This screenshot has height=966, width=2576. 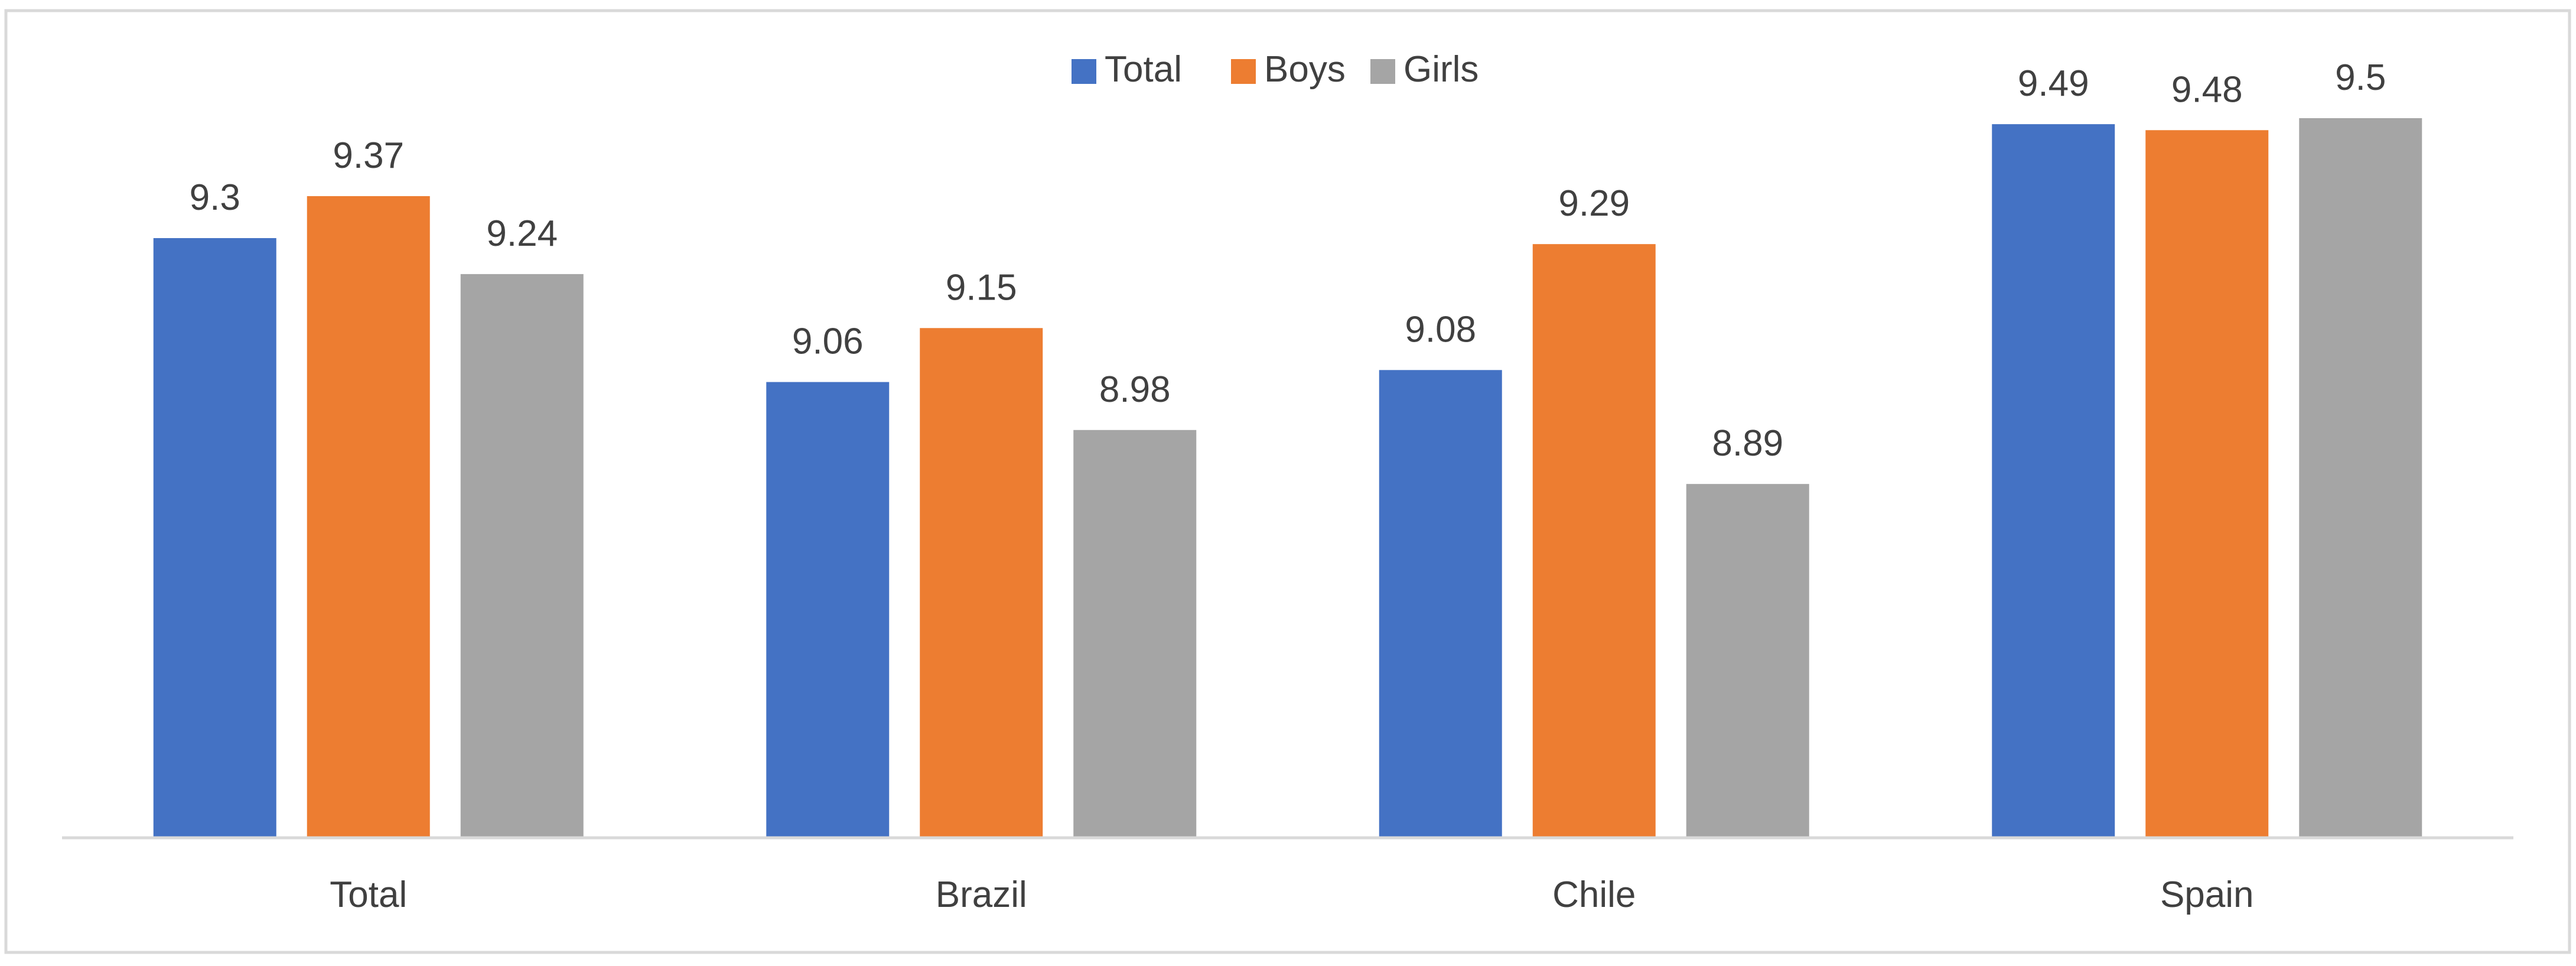 What do you see at coordinates (1747, 444) in the screenshot?
I see `value-label-chile-girls: 8.89` at bounding box center [1747, 444].